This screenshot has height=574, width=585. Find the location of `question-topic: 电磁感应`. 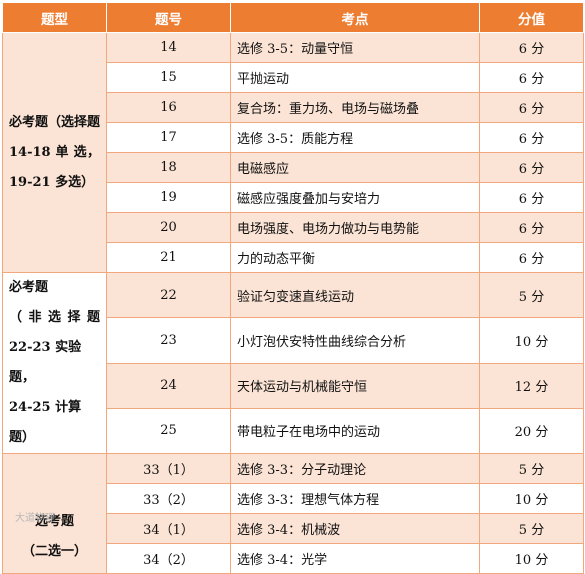

question-topic: 电磁感应 is located at coordinates (355, 167).